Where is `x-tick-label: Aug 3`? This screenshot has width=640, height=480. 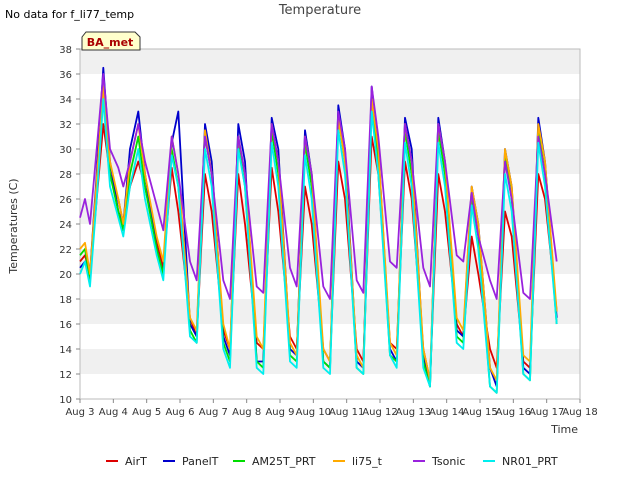
x-tick-label: Aug 3 is located at coordinates (79, 412).